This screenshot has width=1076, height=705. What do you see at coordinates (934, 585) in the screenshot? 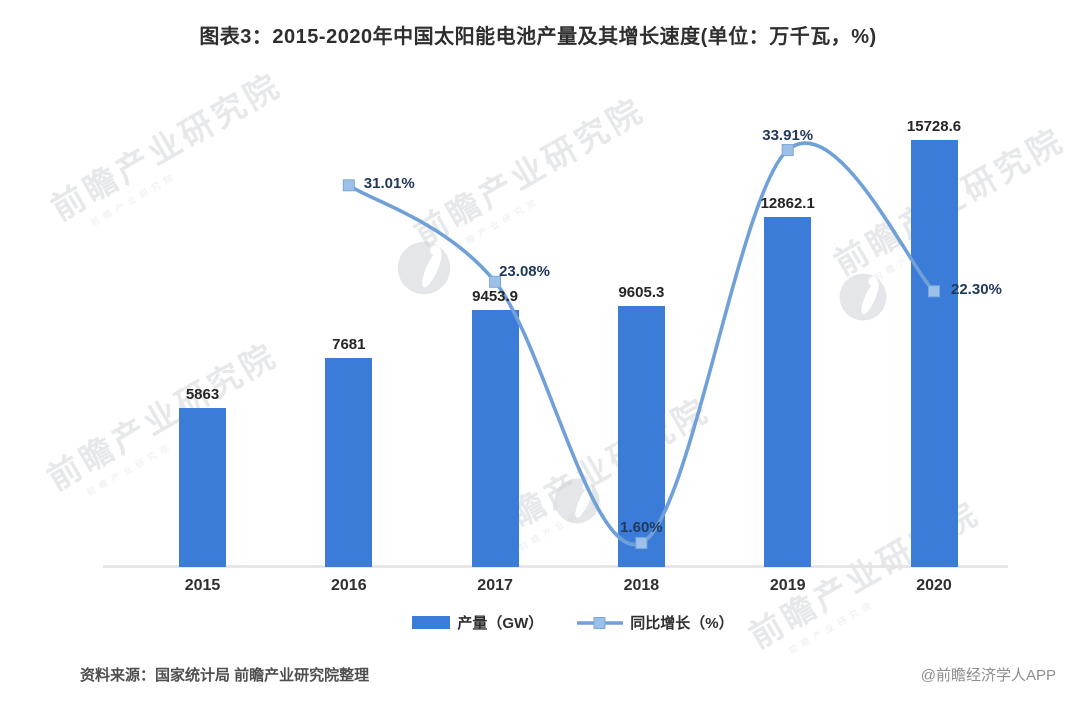
I see `x-axis-label: 2020` at bounding box center [934, 585].